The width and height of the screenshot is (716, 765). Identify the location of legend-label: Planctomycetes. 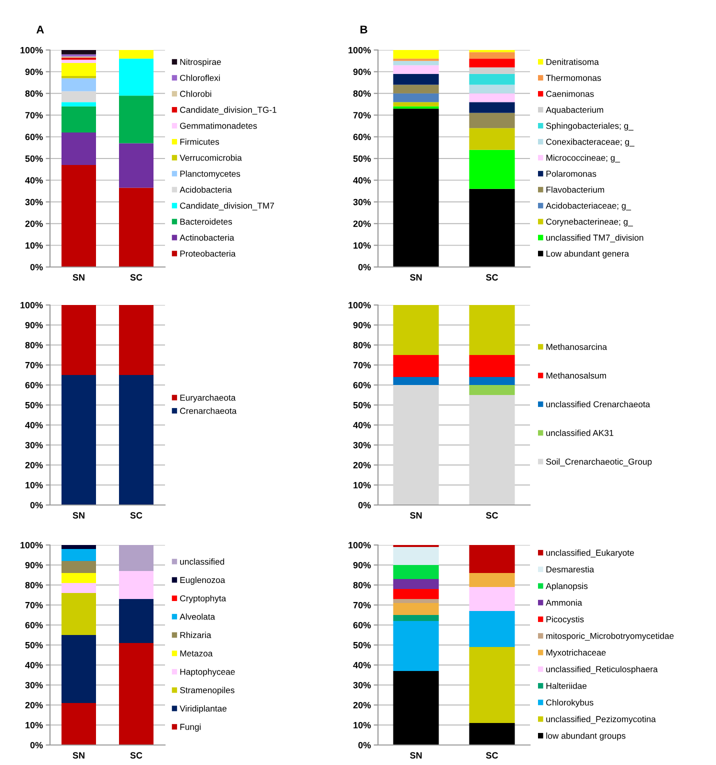
(210, 174).